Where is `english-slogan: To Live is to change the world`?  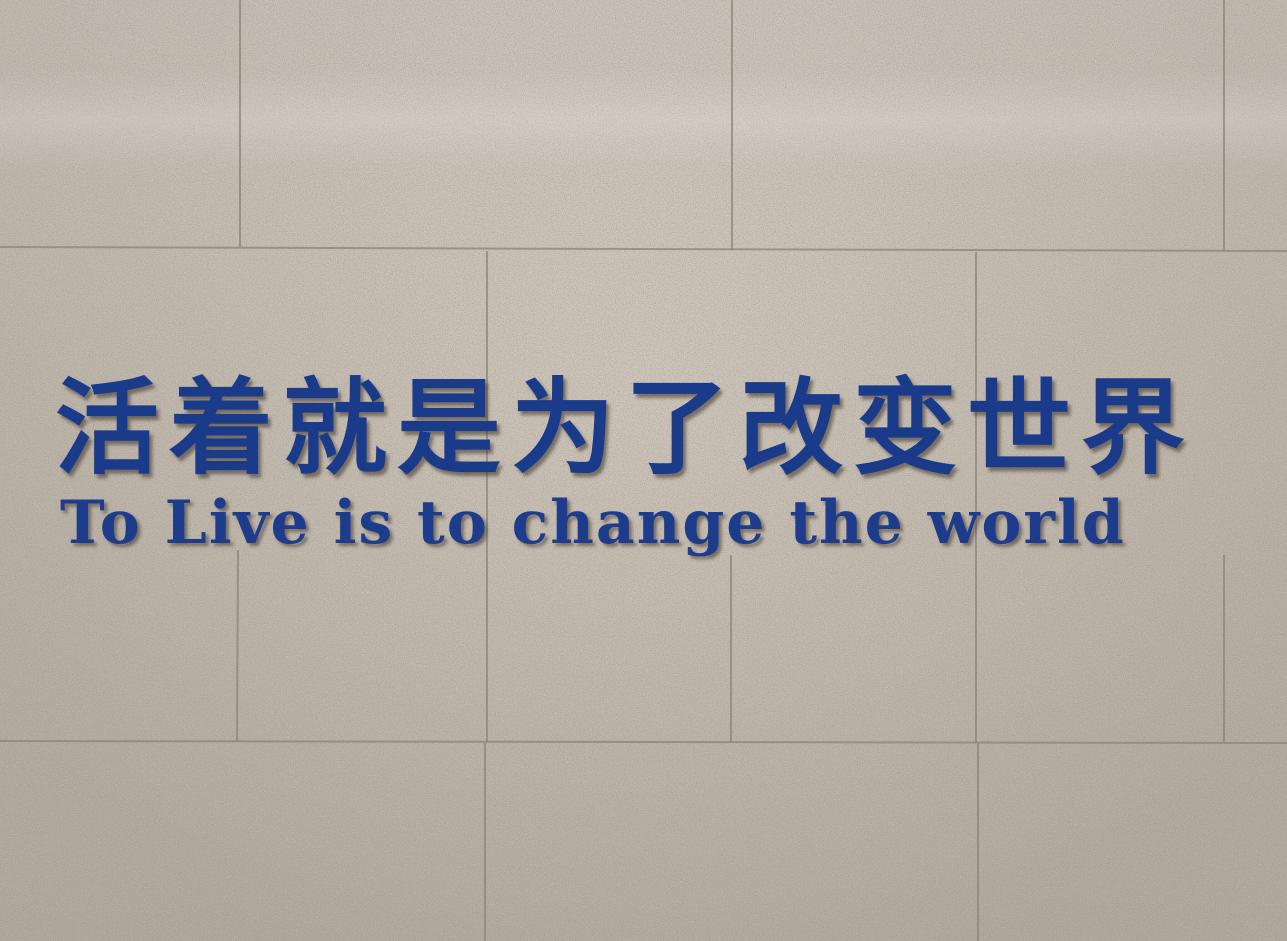
english-slogan: To Live is to change the world is located at coordinates (593, 523).